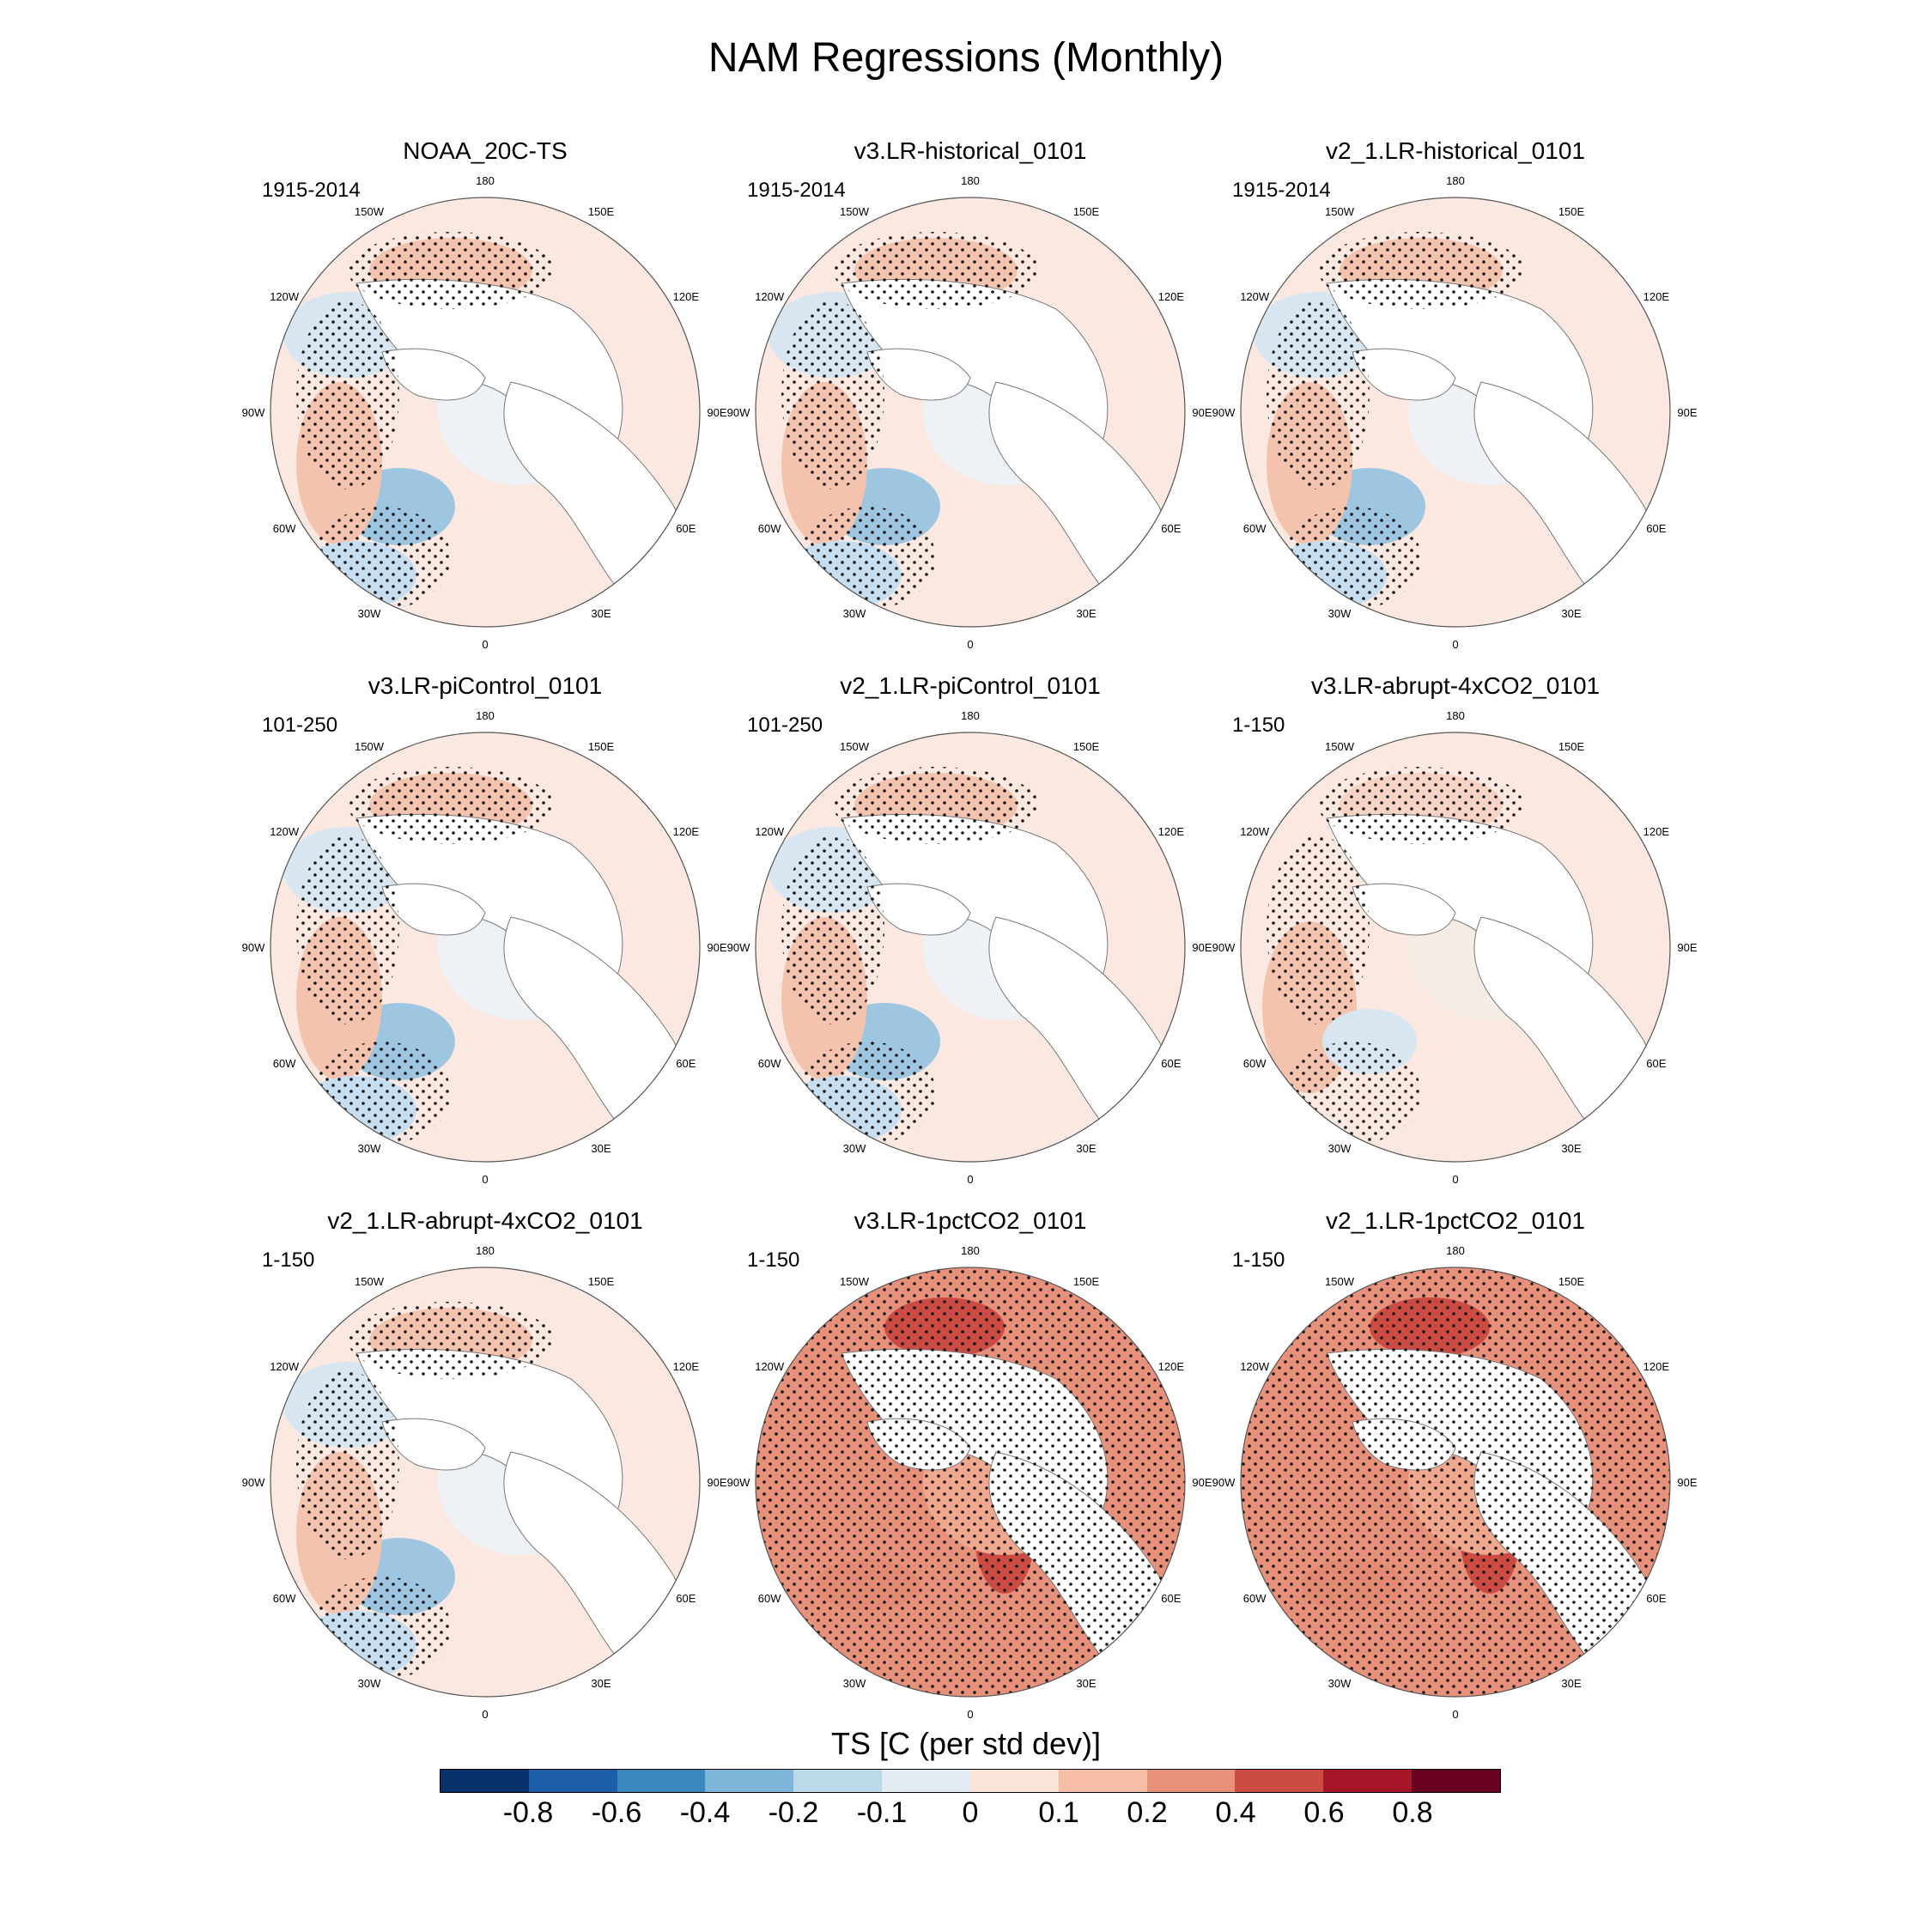 The width and height of the screenshot is (1932, 1932). I want to click on colorbar-tick-label: 0.4, so click(1235, 1813).